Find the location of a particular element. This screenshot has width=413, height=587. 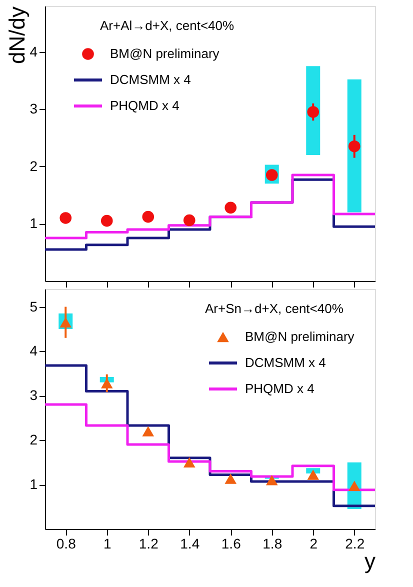

x-axis-title: y is located at coordinates (370, 561).